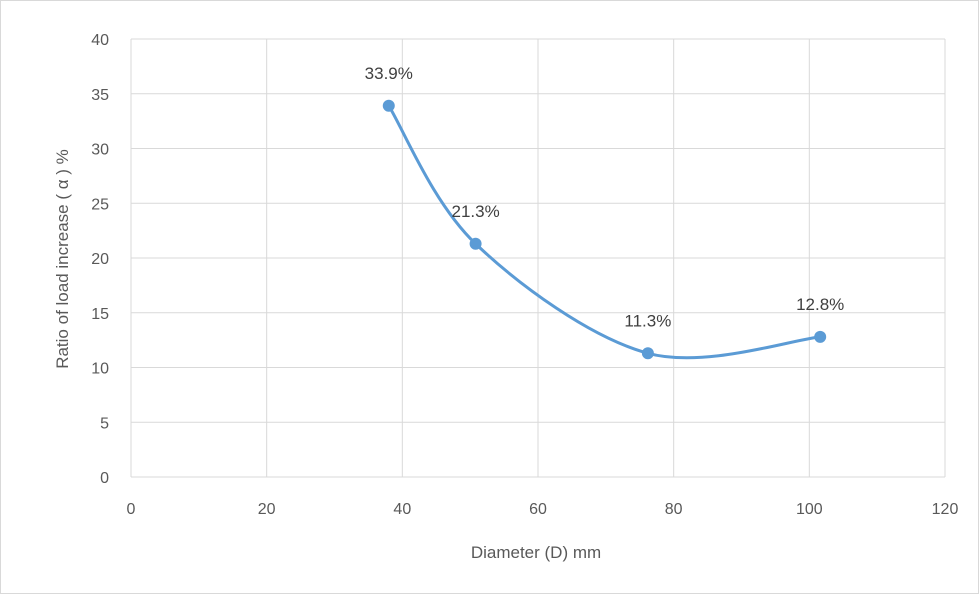 The image size is (979, 595). I want to click on y-axis-title: Ratio of load increase ( α ) %, so click(62, 259).